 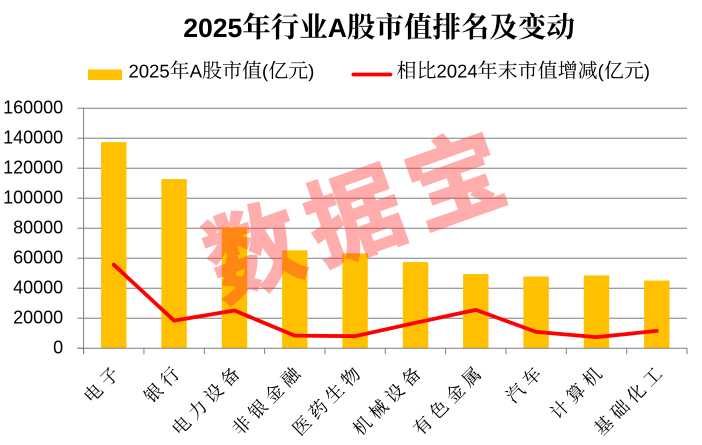 I want to click on svg-text: 20000, so click(x=38, y=318).